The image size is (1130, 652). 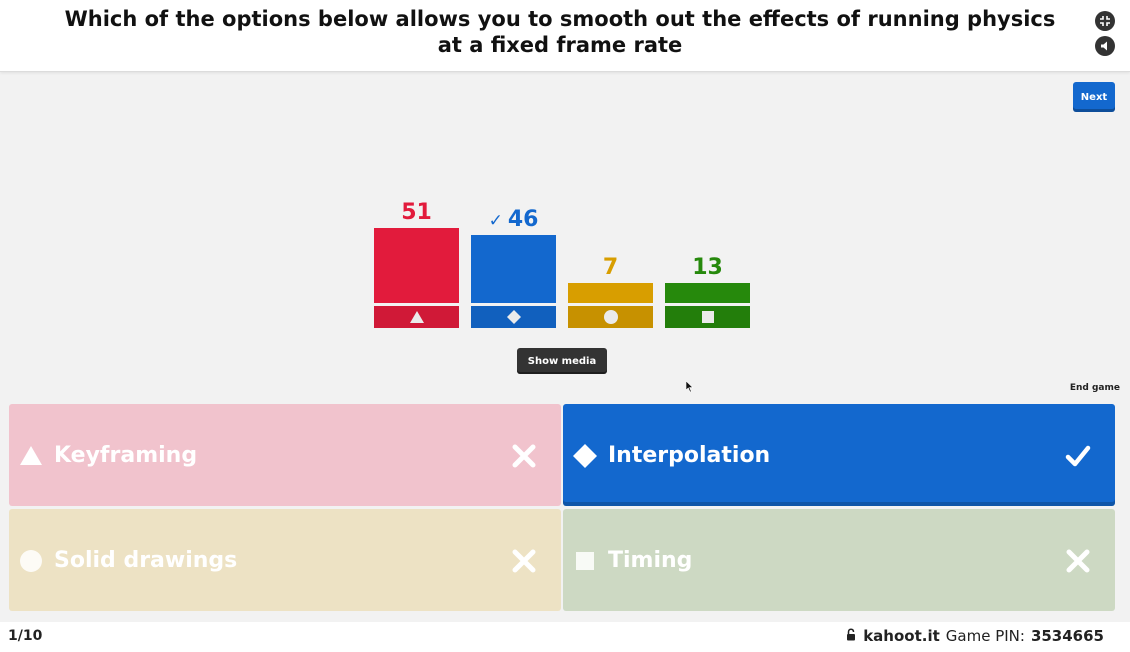 What do you see at coordinates (1067, 636) in the screenshot?
I see `pin-value: 3534665` at bounding box center [1067, 636].